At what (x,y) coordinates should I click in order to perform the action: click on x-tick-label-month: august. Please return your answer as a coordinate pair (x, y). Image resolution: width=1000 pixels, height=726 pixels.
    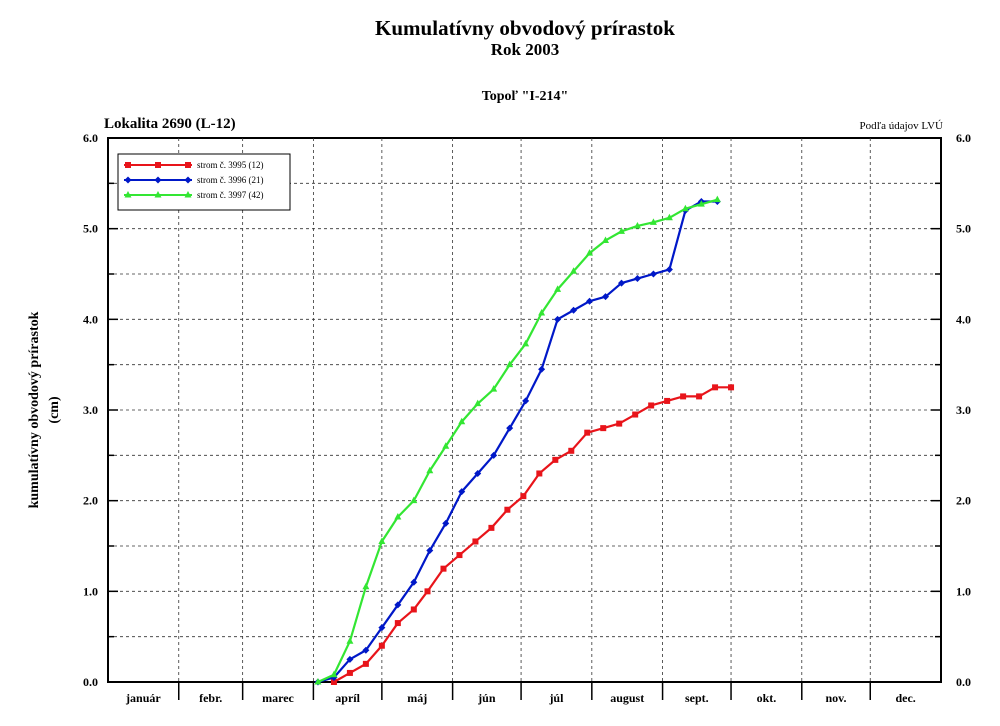
    Looking at the image, I should click on (627, 698).